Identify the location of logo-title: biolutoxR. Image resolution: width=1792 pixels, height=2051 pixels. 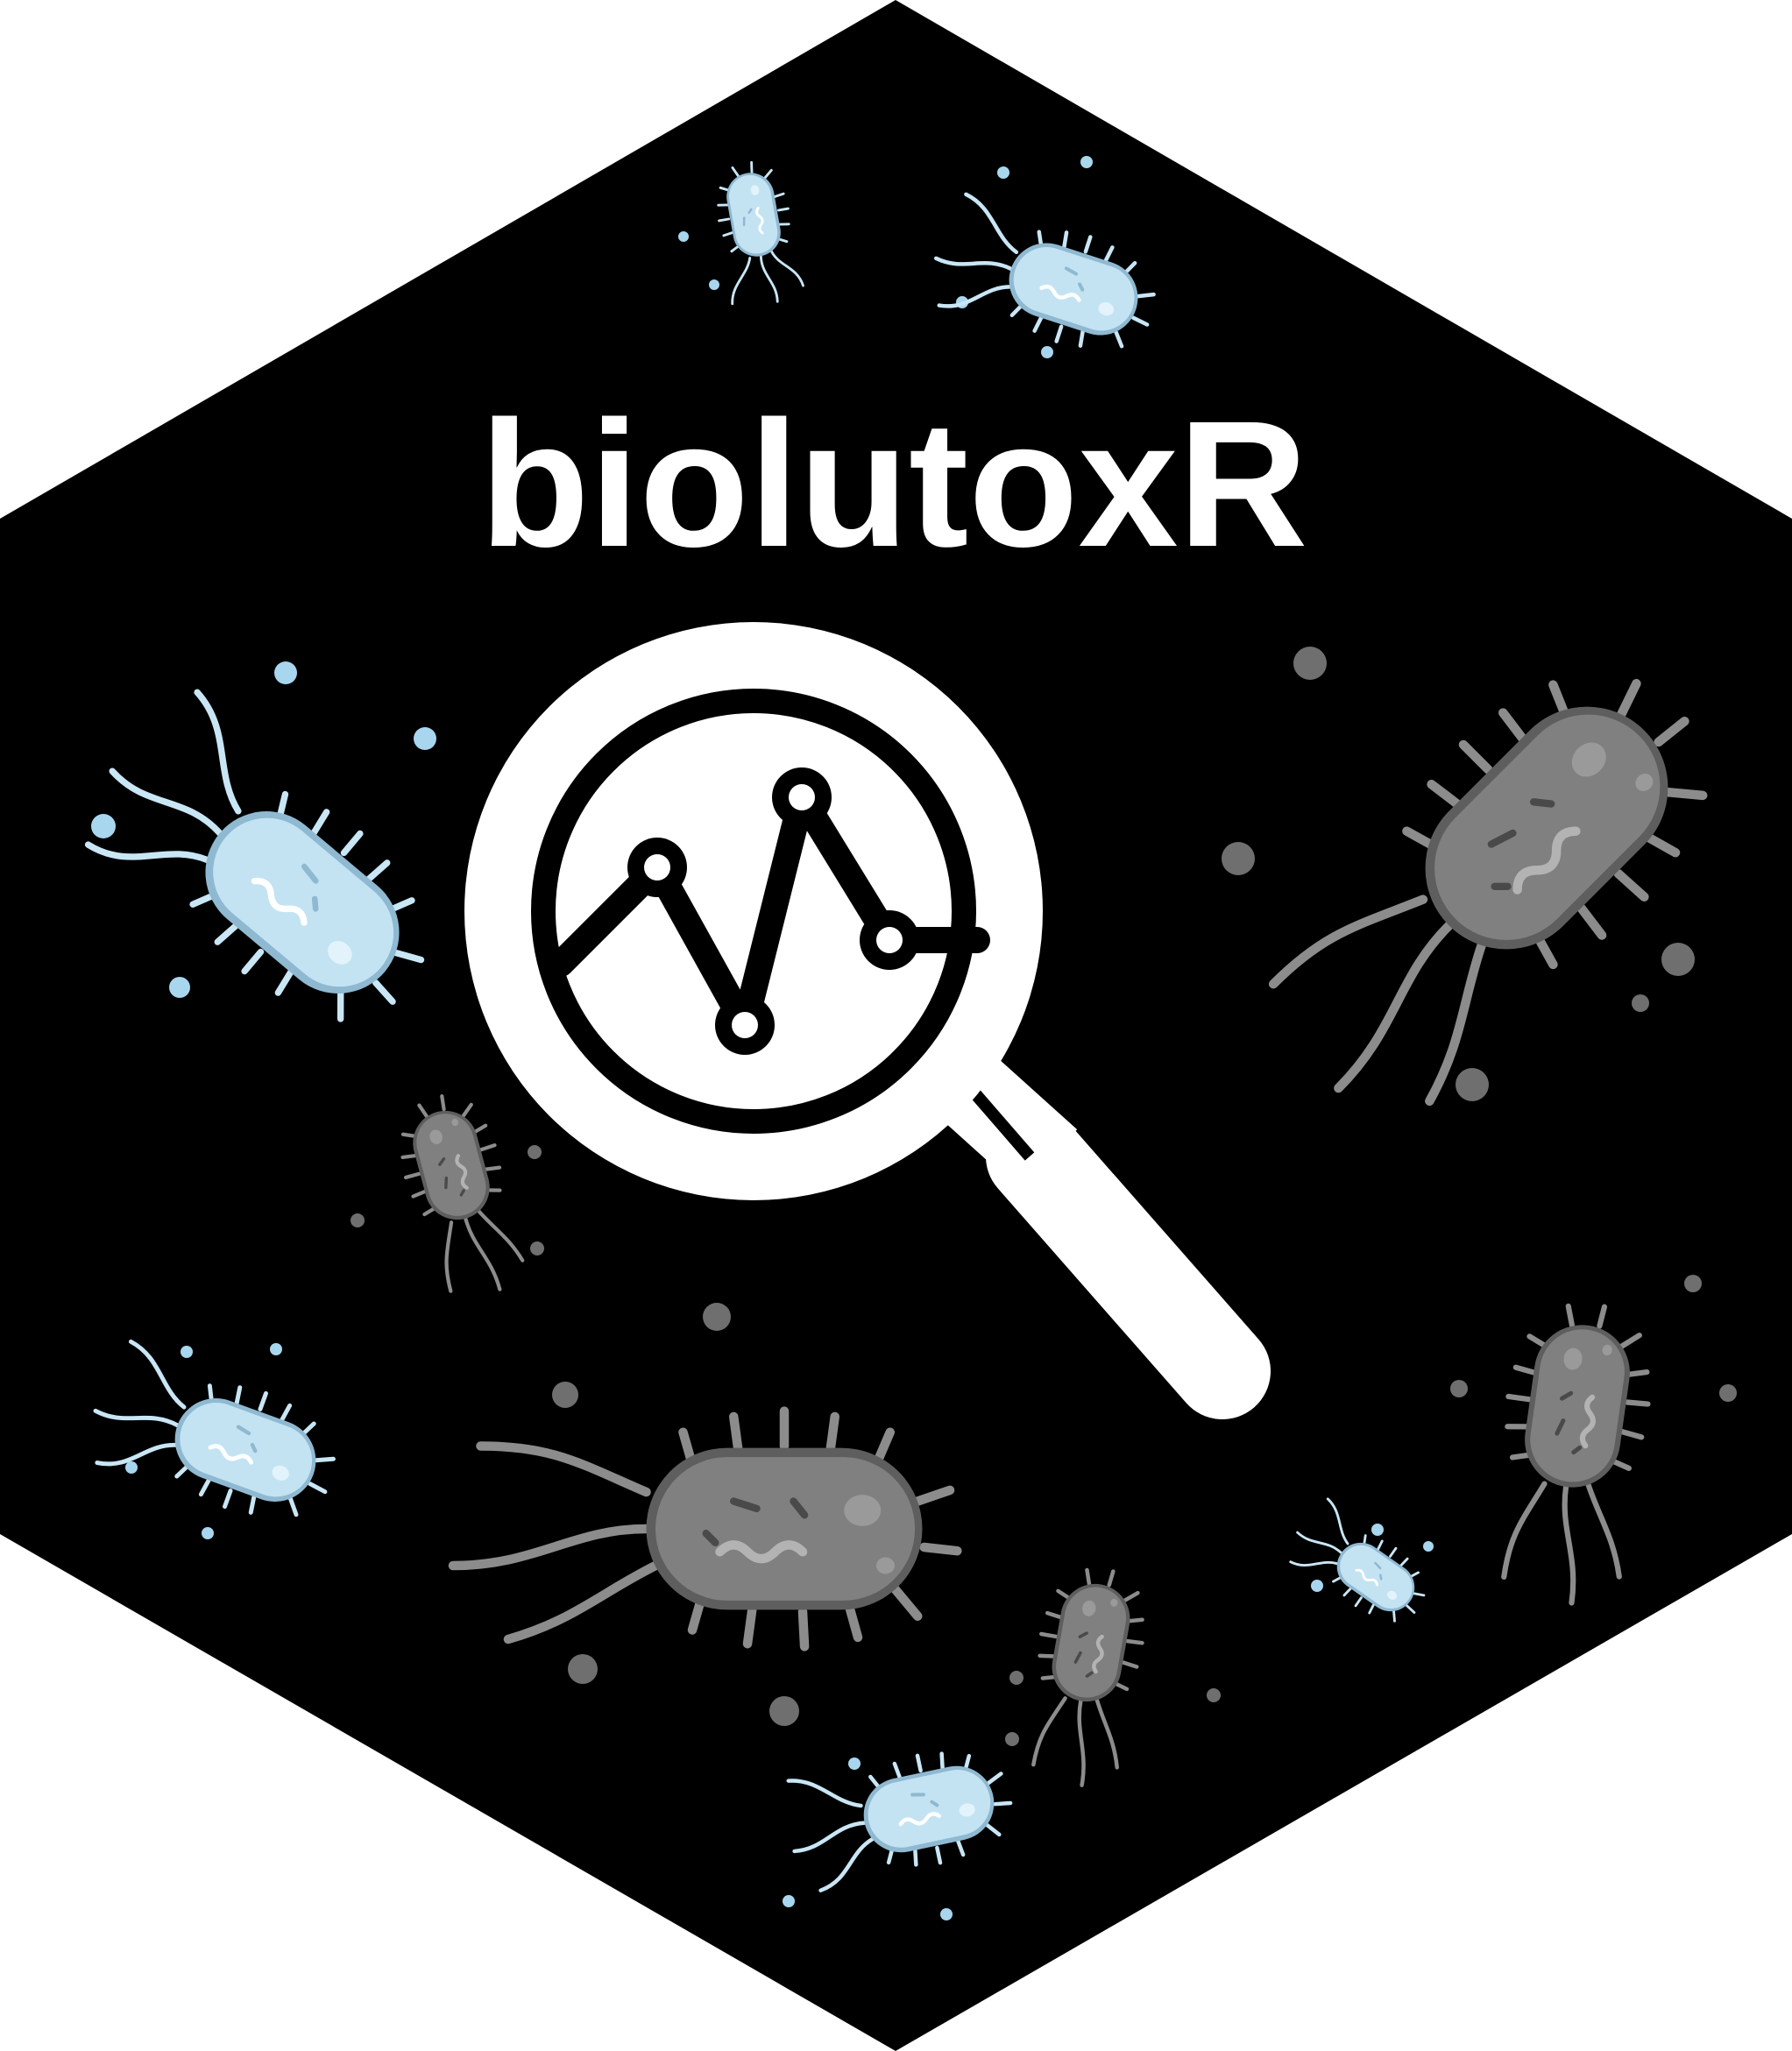
(893, 484).